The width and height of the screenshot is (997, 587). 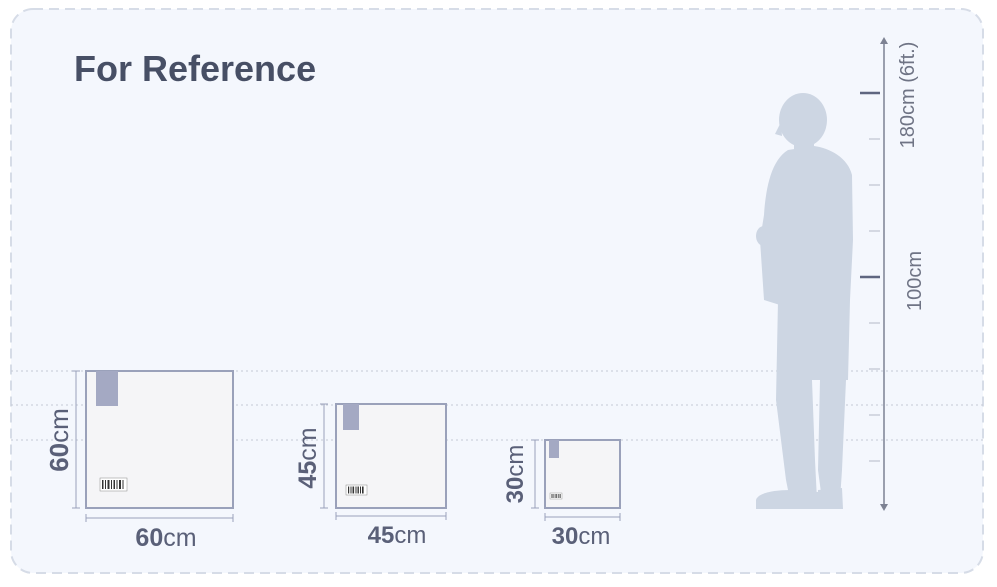 What do you see at coordinates (884, 507) in the screenshot?
I see `scale-arrow-bottom` at bounding box center [884, 507].